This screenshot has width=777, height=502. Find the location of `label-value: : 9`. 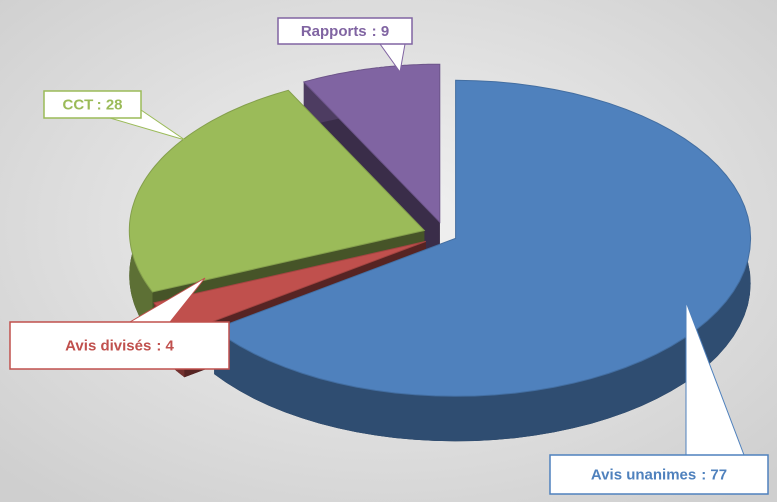

label-value: : 9 is located at coordinates (381, 31).